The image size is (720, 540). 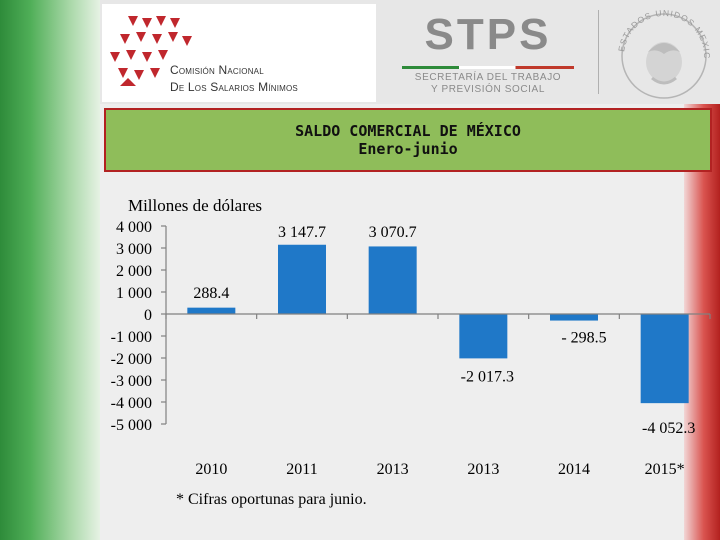 I want to click on x-tick-label: 2014, so click(x=574, y=469).